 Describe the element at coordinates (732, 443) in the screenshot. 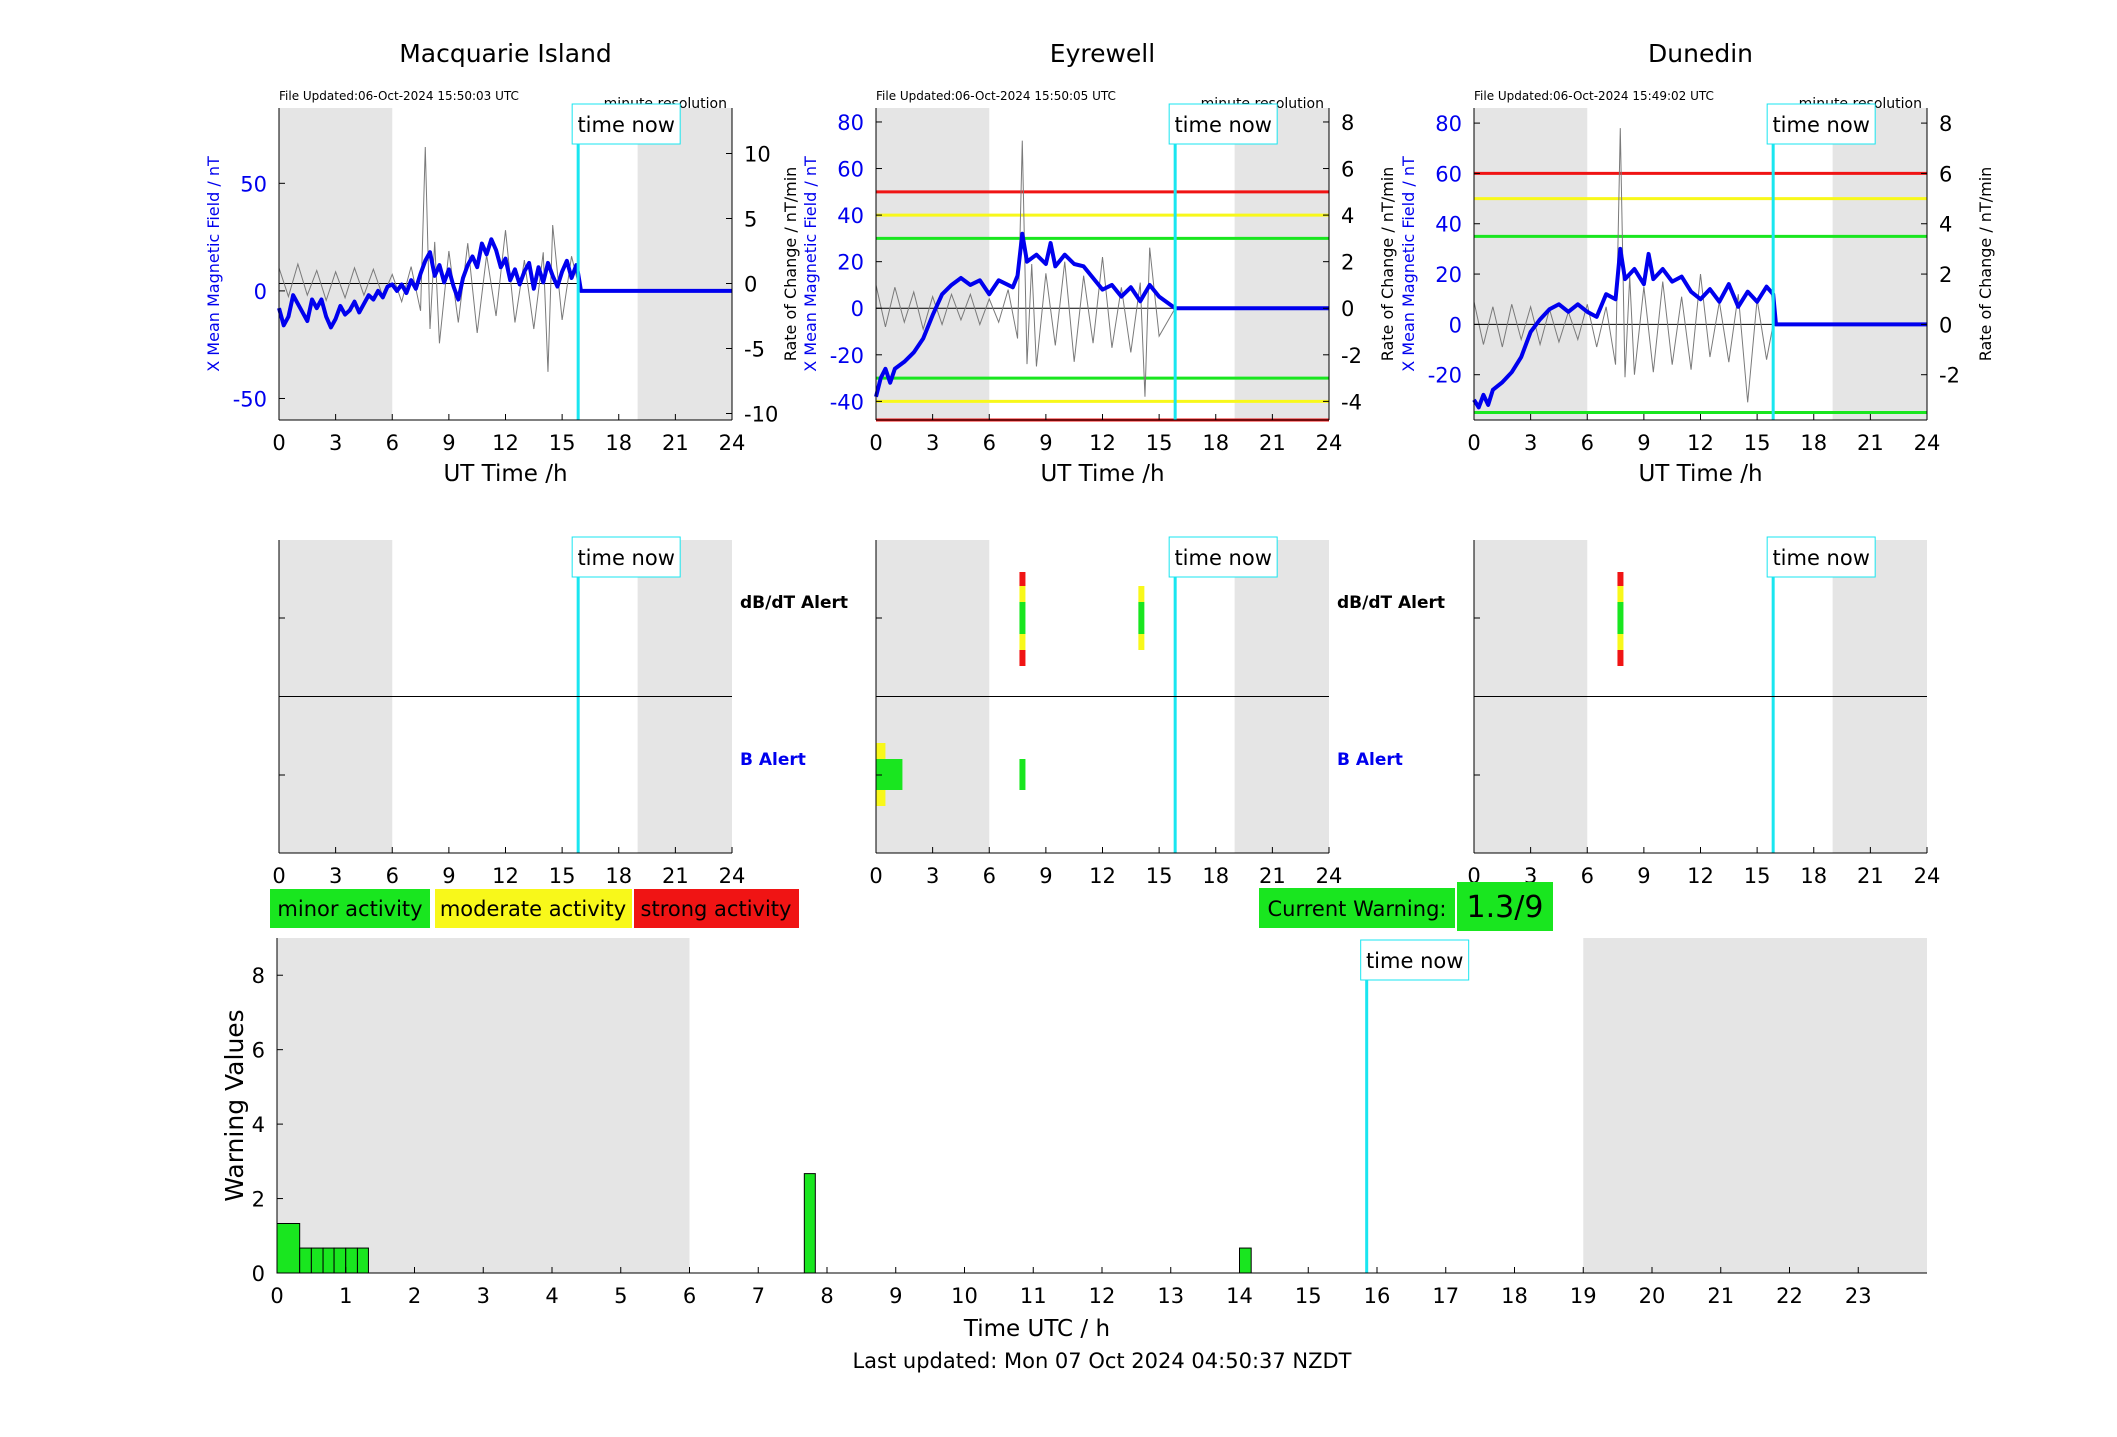

I see `x-tick-label: 24` at that location.